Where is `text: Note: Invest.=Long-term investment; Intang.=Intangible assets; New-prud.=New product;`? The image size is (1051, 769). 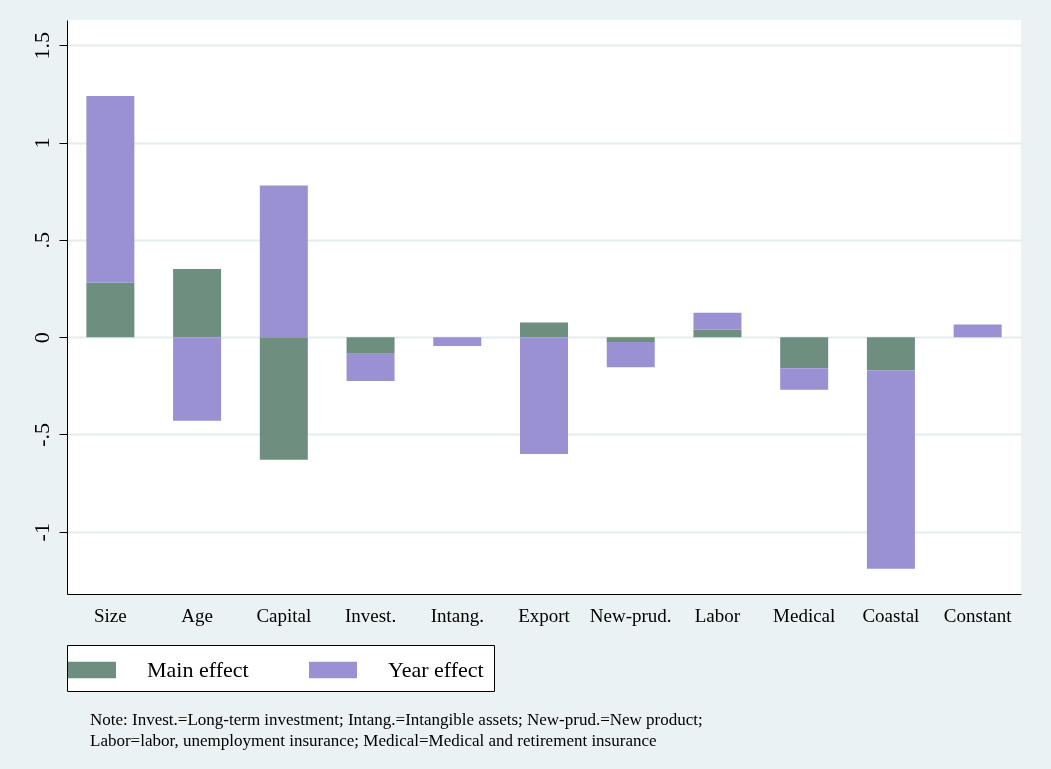
text: Note: Invest.=Long-term investment; Intang.=Intangible assets; New-prud.=New product; is located at coordinates (396, 719).